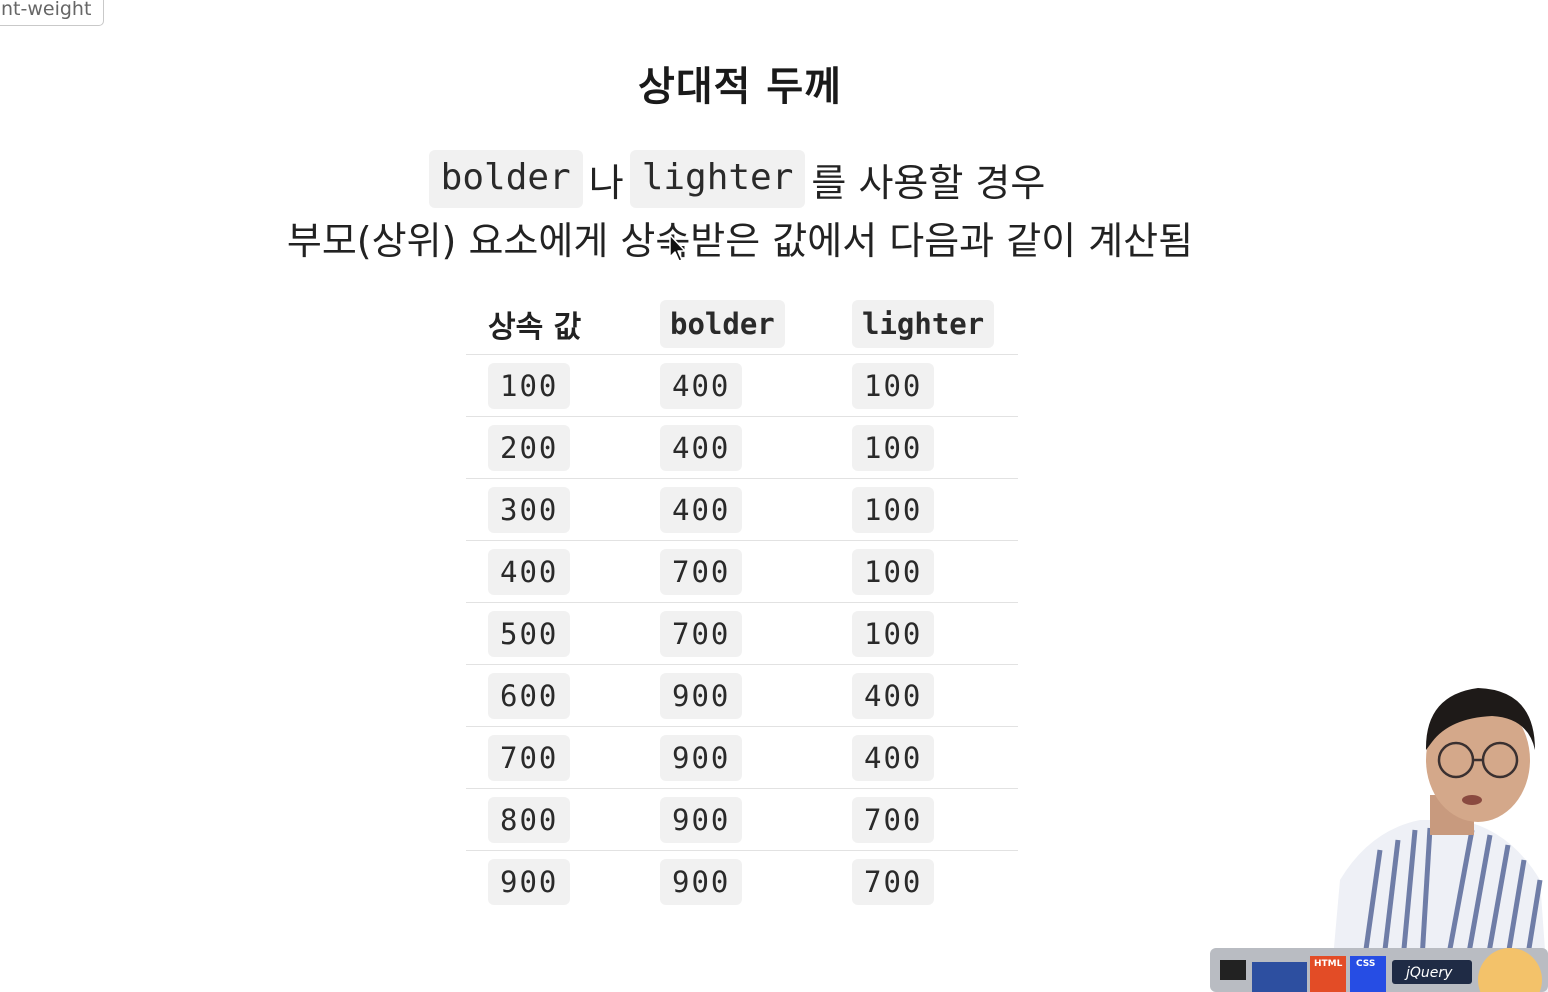 Image resolution: width=1548 pixels, height=992 pixels. I want to click on connector-text: 나, so click(606, 182).